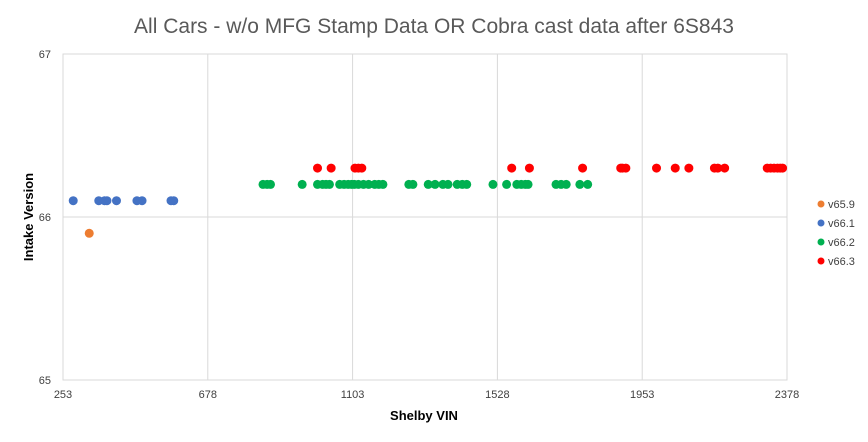 This screenshot has height=442, width=868. What do you see at coordinates (208, 395) in the screenshot?
I see `x-tick-label: 678` at bounding box center [208, 395].